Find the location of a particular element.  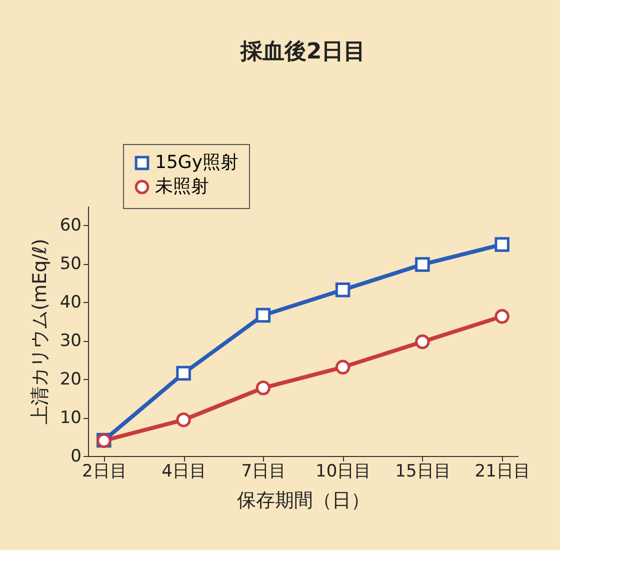

x-tick-label: 15日目 is located at coordinates (423, 472).